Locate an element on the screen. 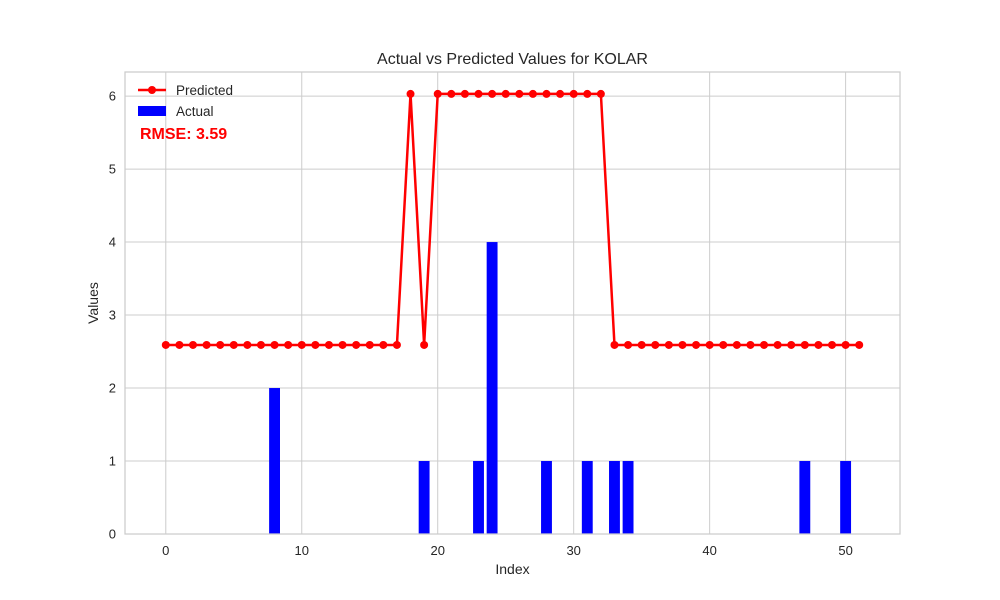 The image size is (1000, 600). legend-predicted-label: Predicted is located at coordinates (204, 90).